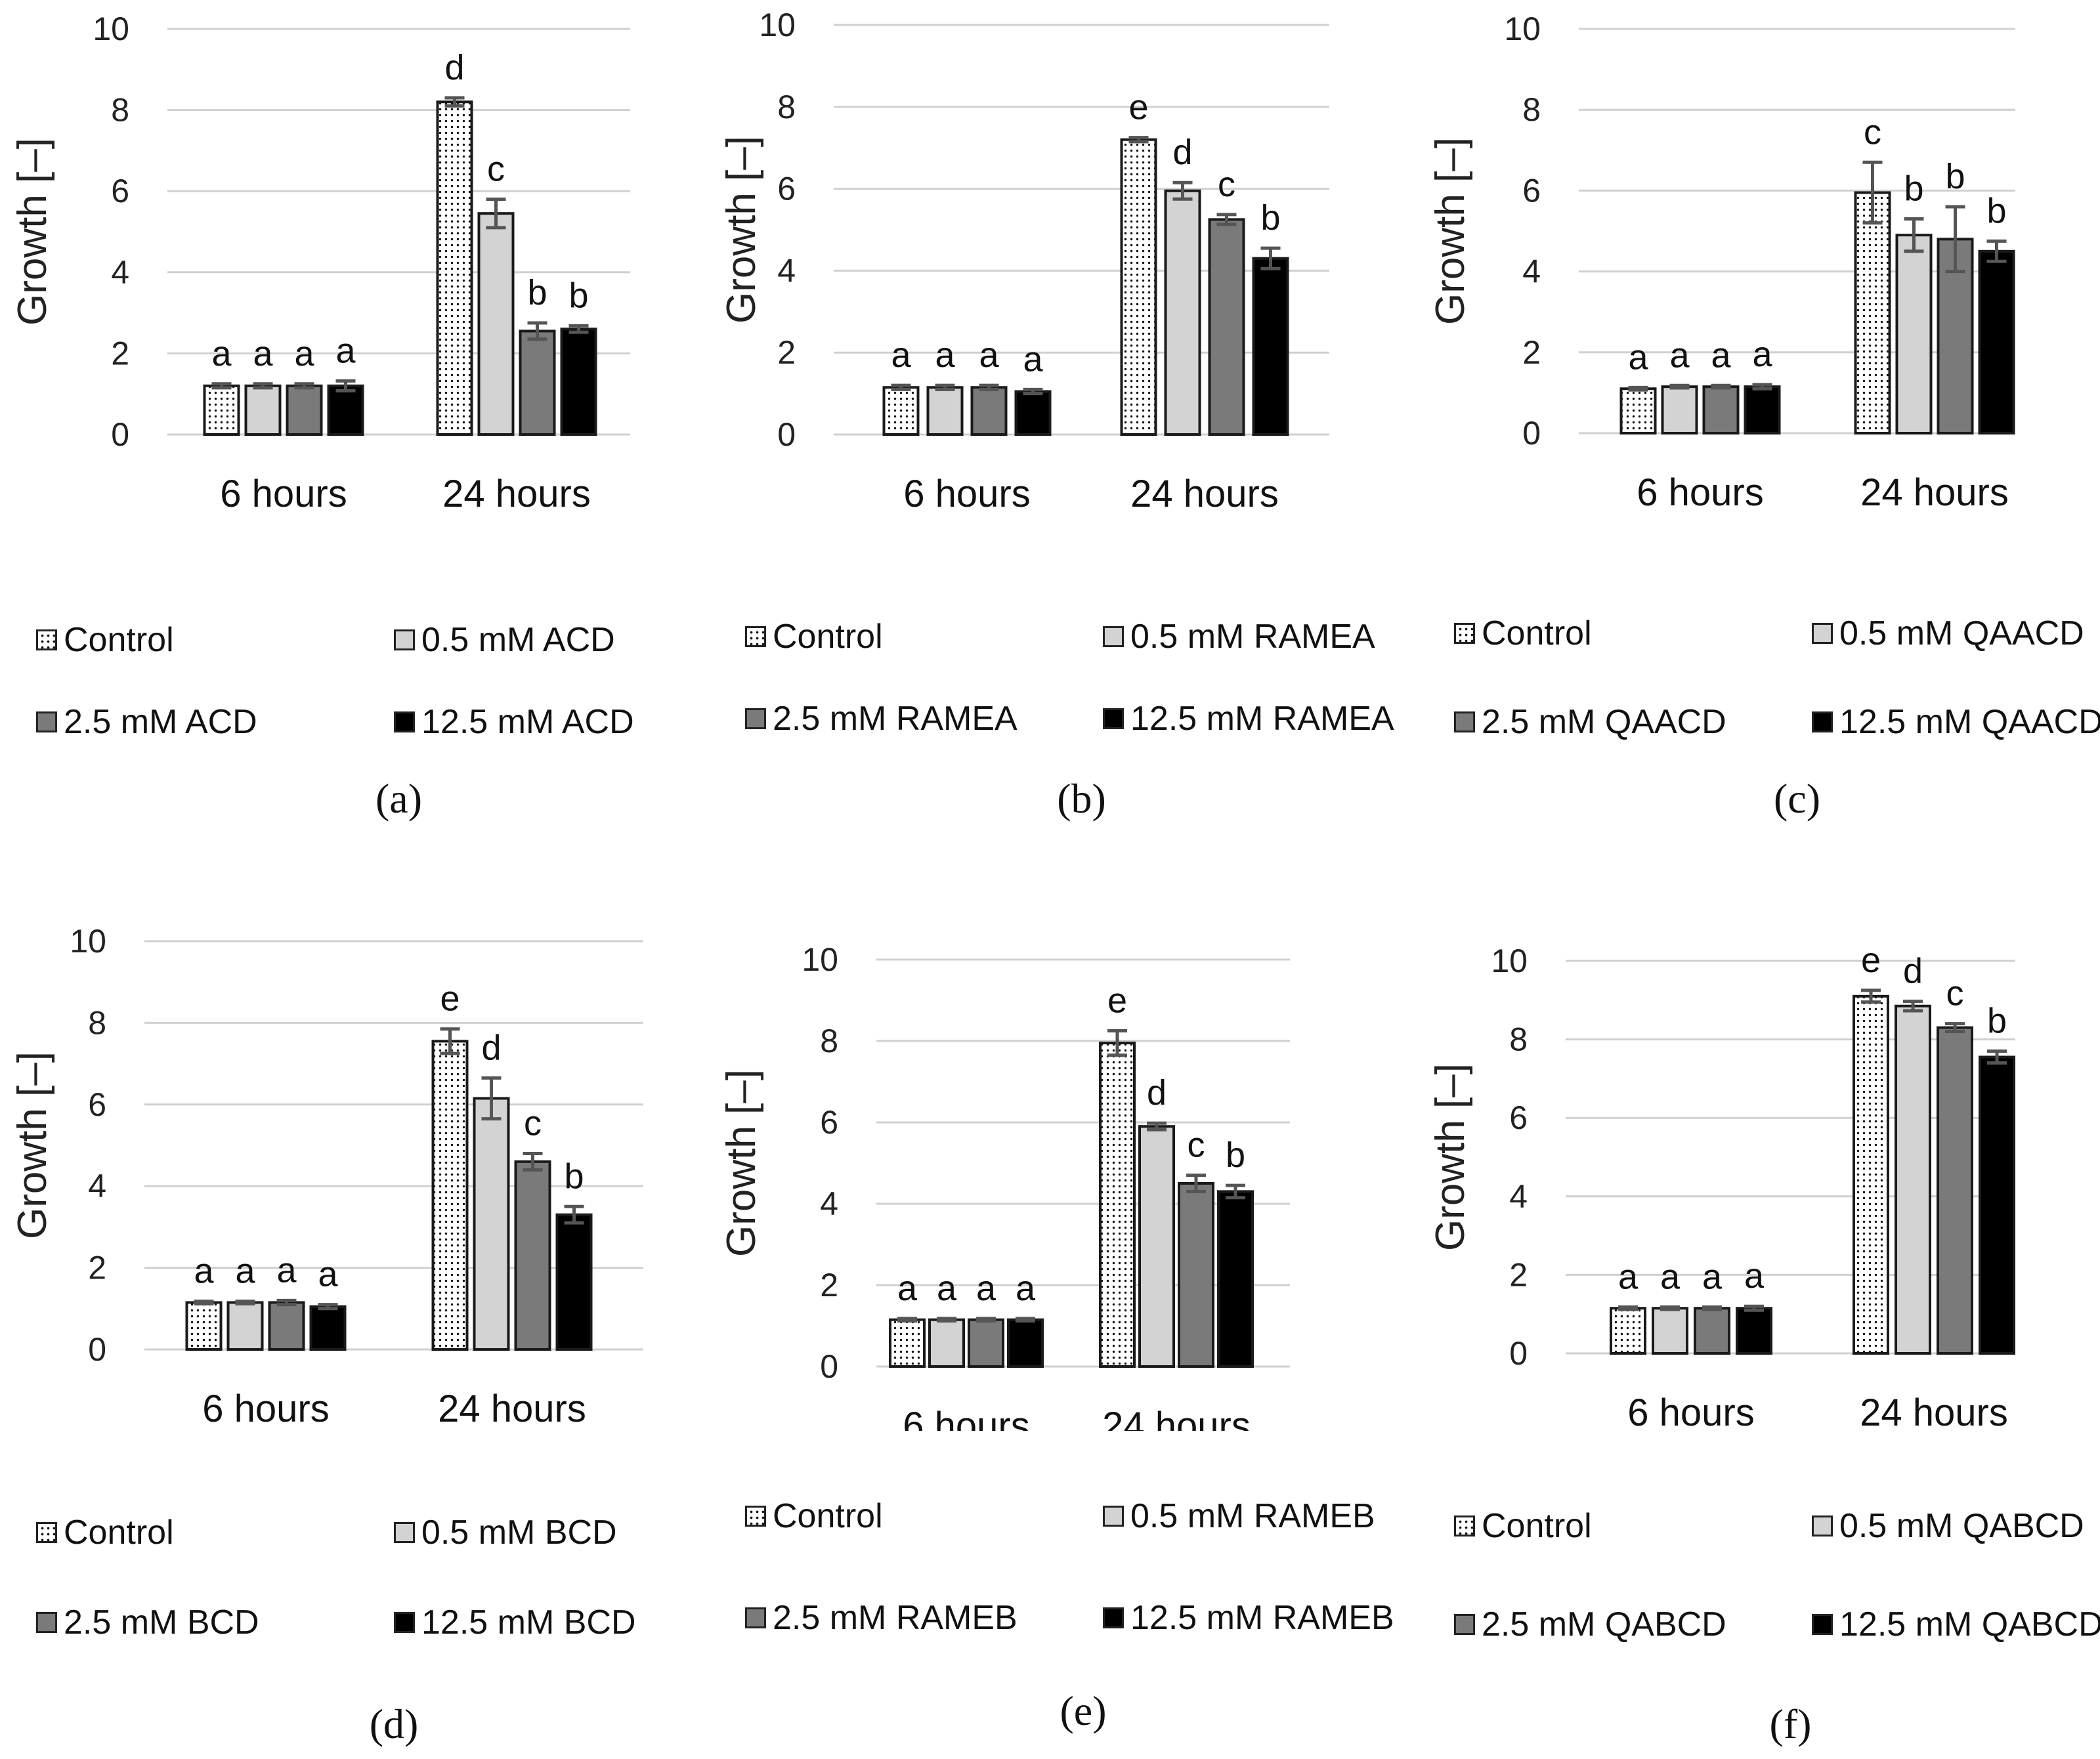 The image size is (2100, 1759). I want to click on legend-item: 12.5 mM RAMEA, so click(1248, 718).